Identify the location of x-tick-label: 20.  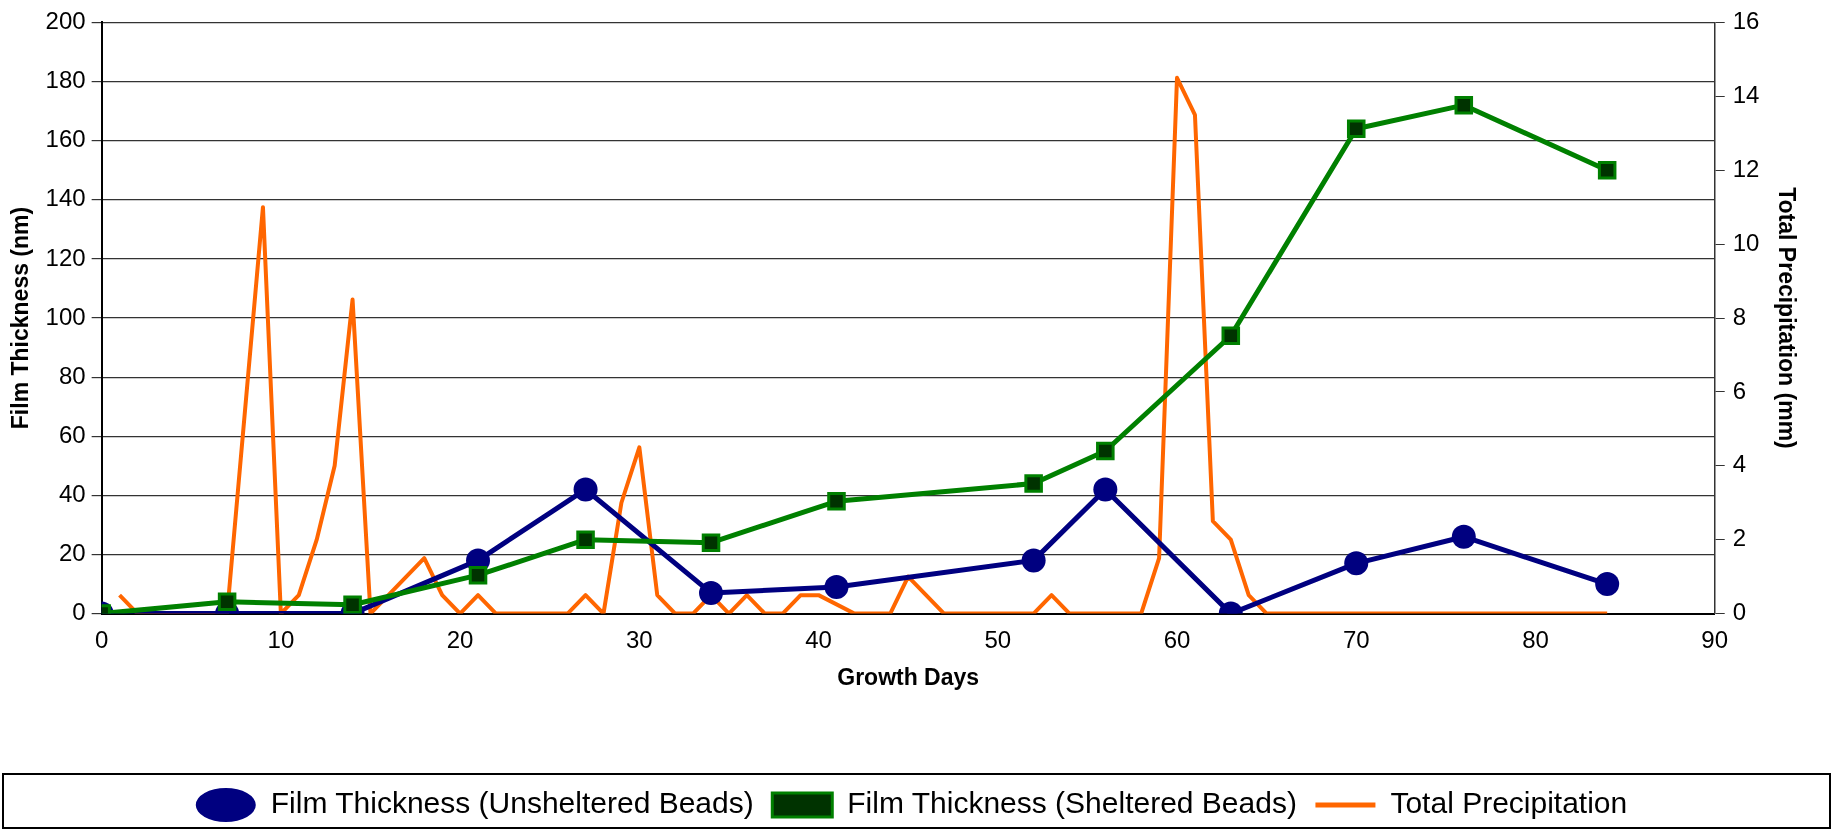
(460, 639).